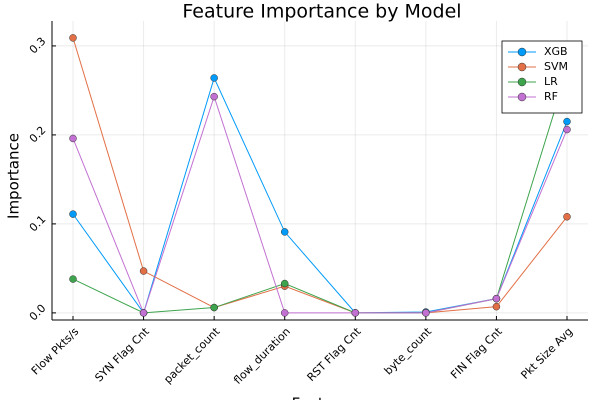 This screenshot has height=400, width=600. Describe the element at coordinates (334, 354) in the screenshot. I see `x-tick-label: RST Flag Cnt` at that location.